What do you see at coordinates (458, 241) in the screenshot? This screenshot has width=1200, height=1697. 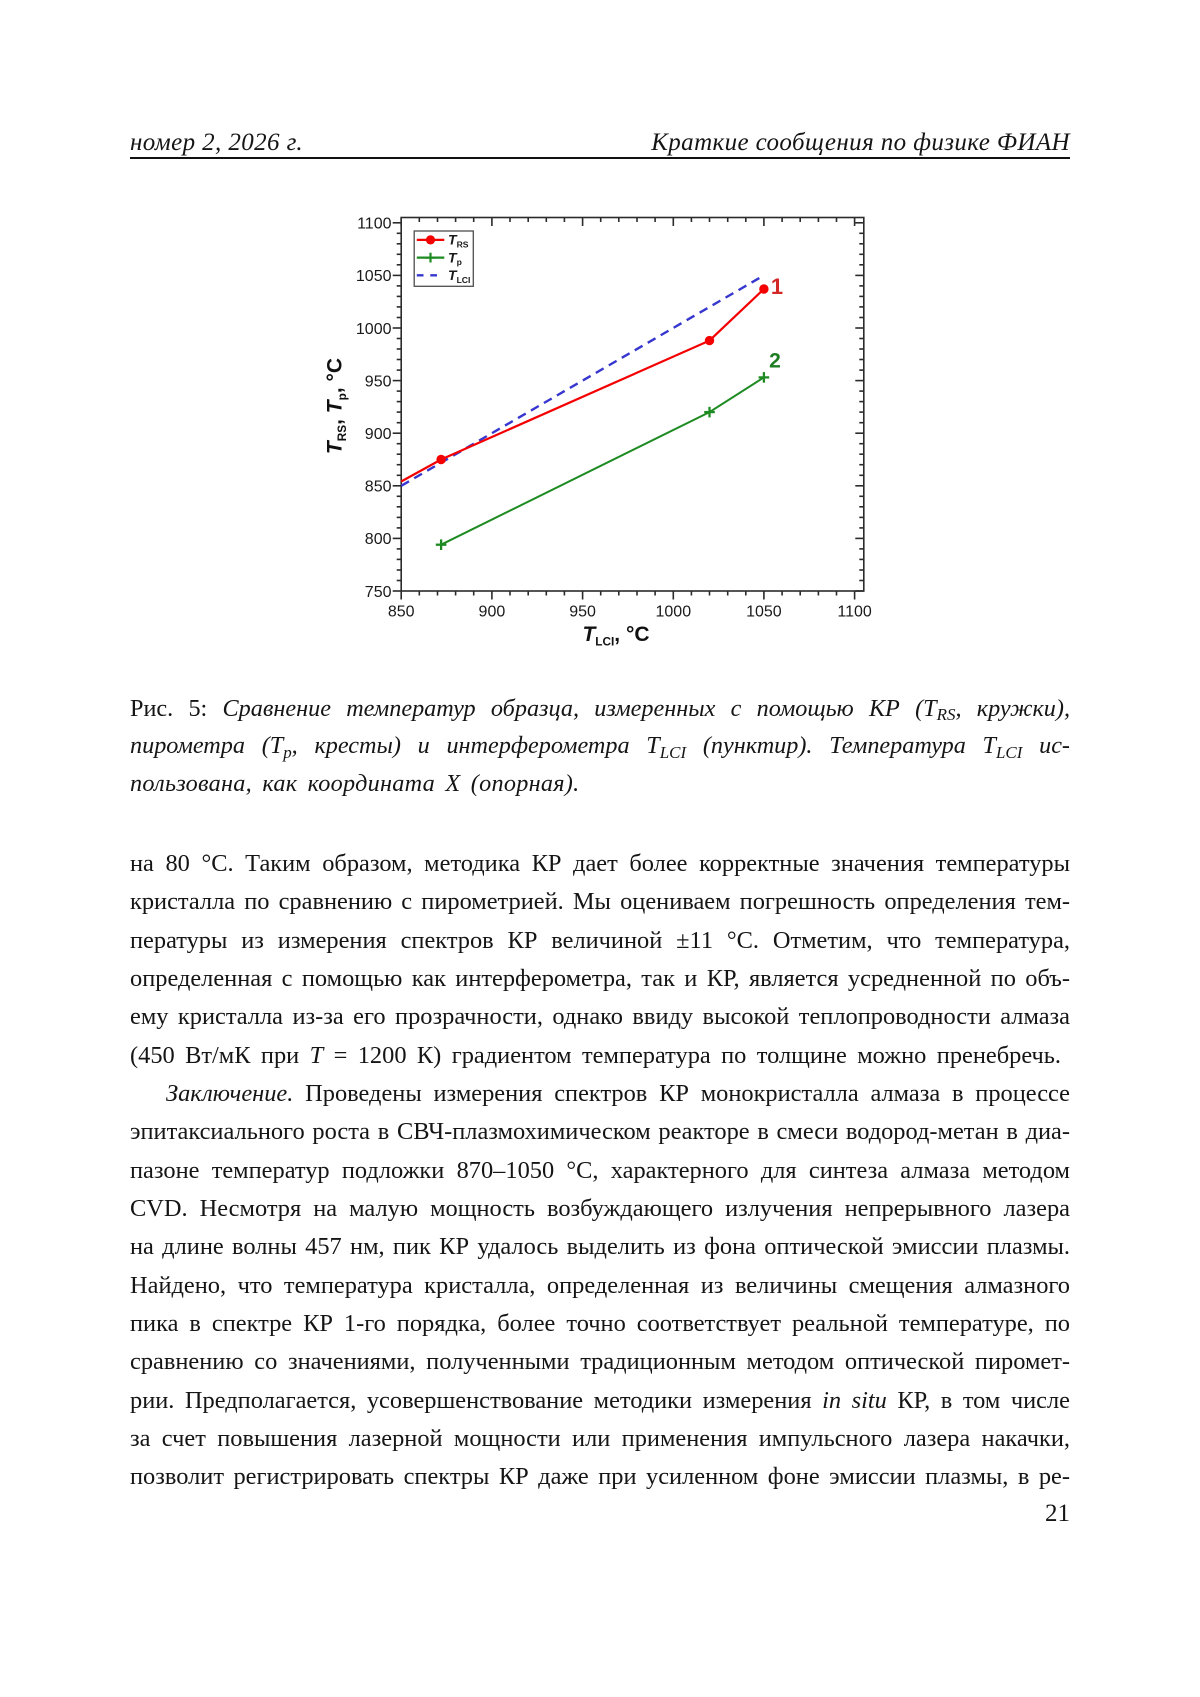 I see `svg-text: TRS` at bounding box center [458, 241].